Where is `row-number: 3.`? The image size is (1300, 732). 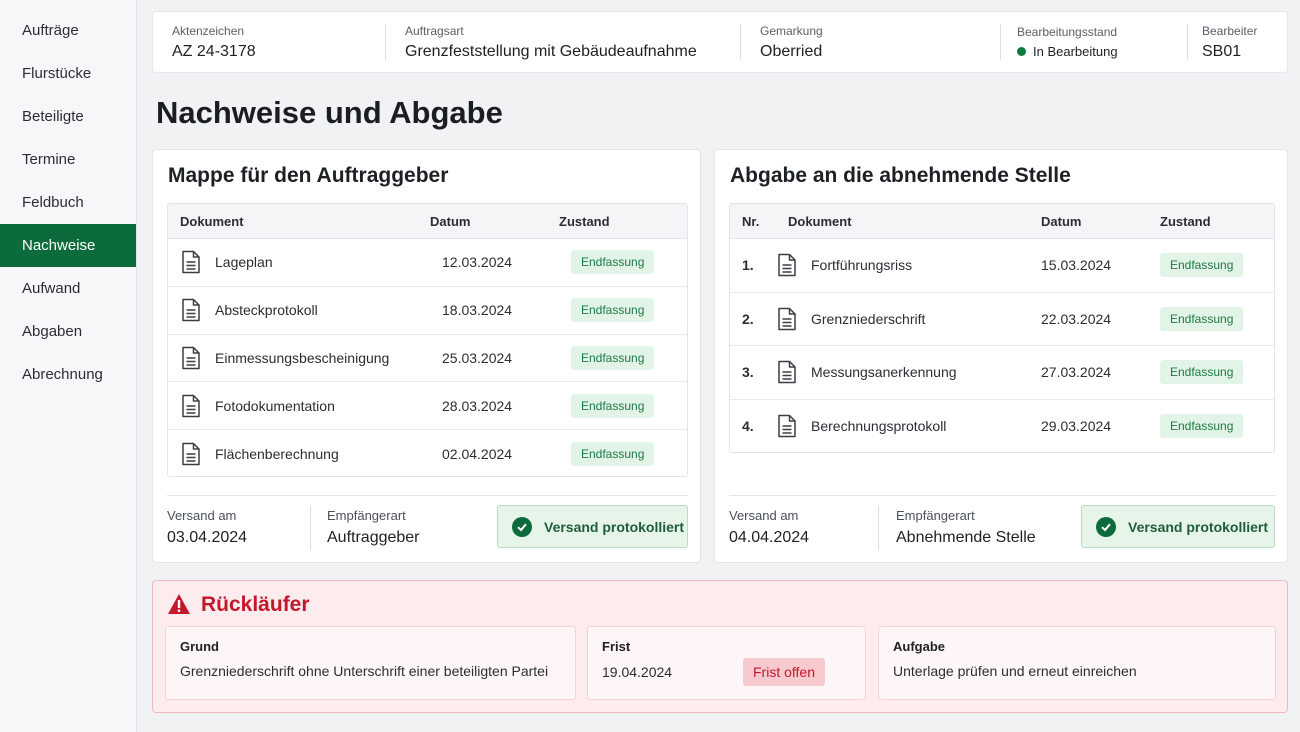 row-number: 3. is located at coordinates (748, 372).